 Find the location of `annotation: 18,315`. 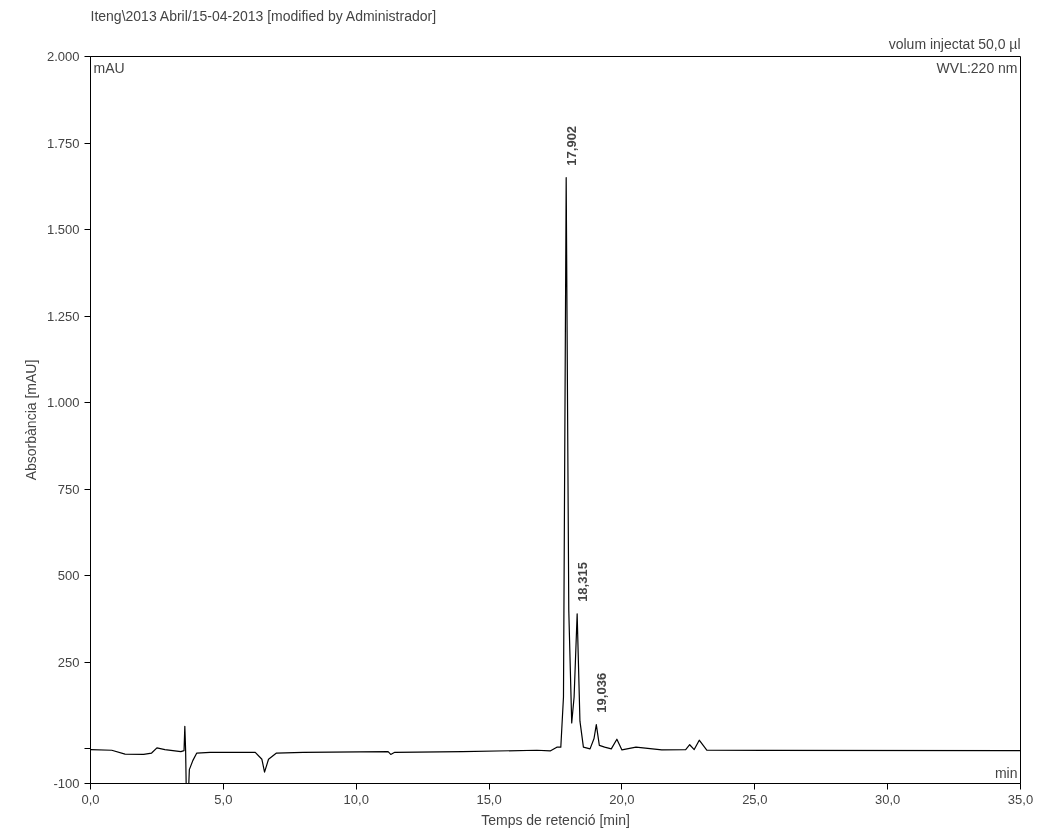

annotation: 18,315 is located at coordinates (582, 582).